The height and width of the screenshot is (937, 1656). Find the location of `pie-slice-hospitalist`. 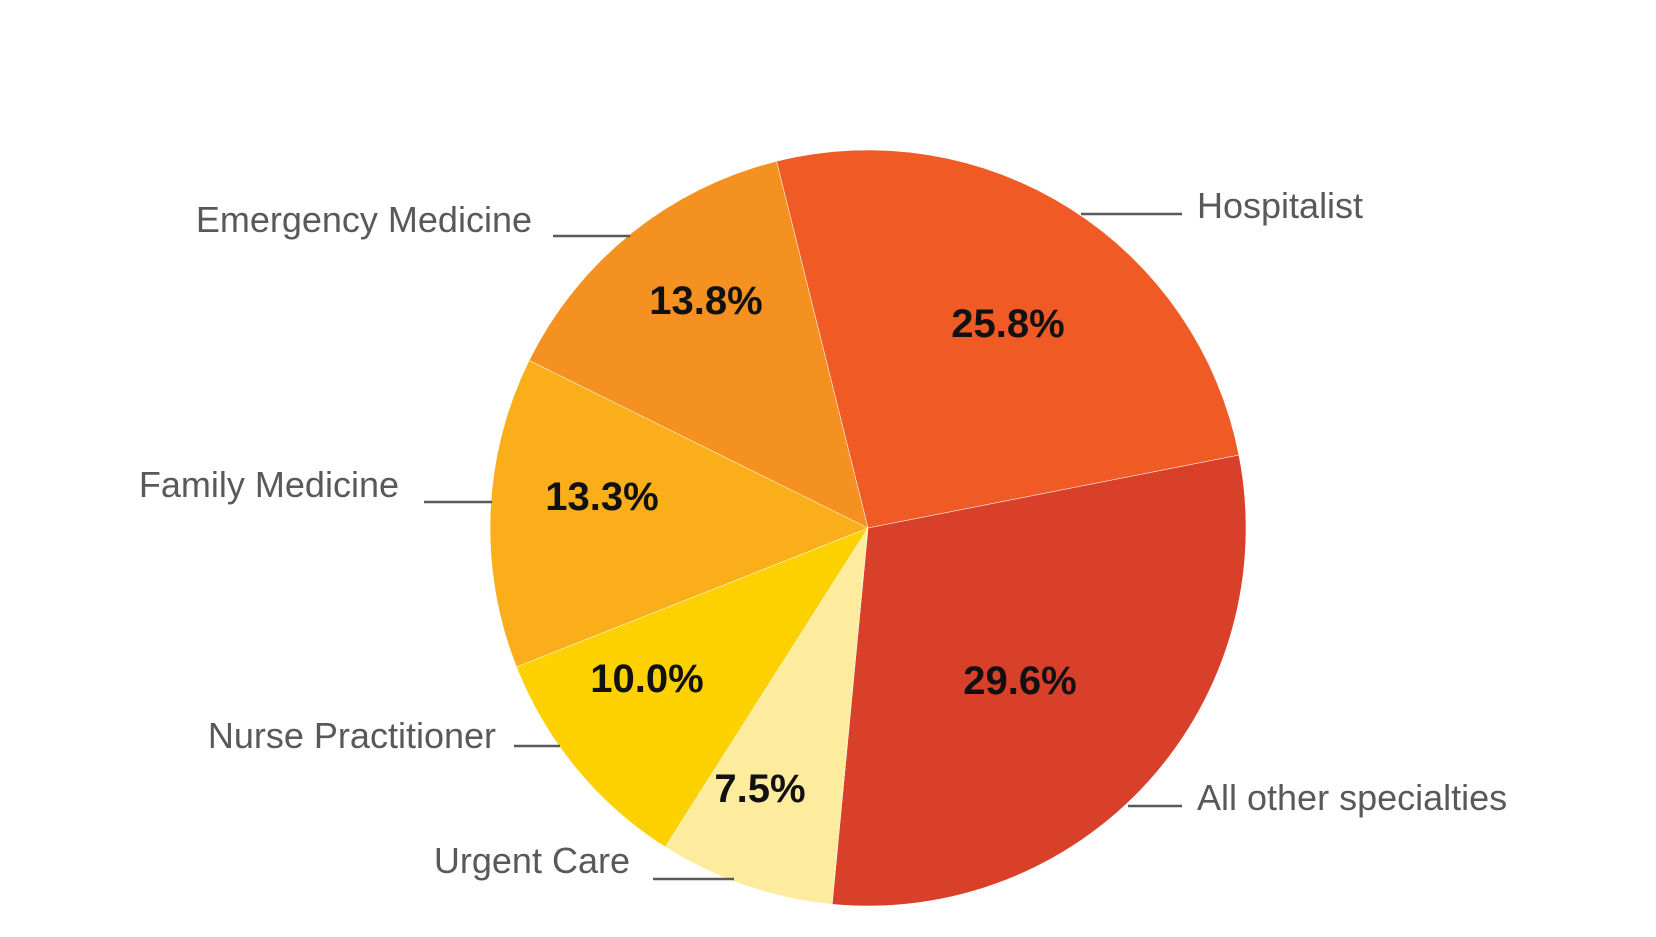

pie-slice-hospitalist is located at coordinates (1008, 339).